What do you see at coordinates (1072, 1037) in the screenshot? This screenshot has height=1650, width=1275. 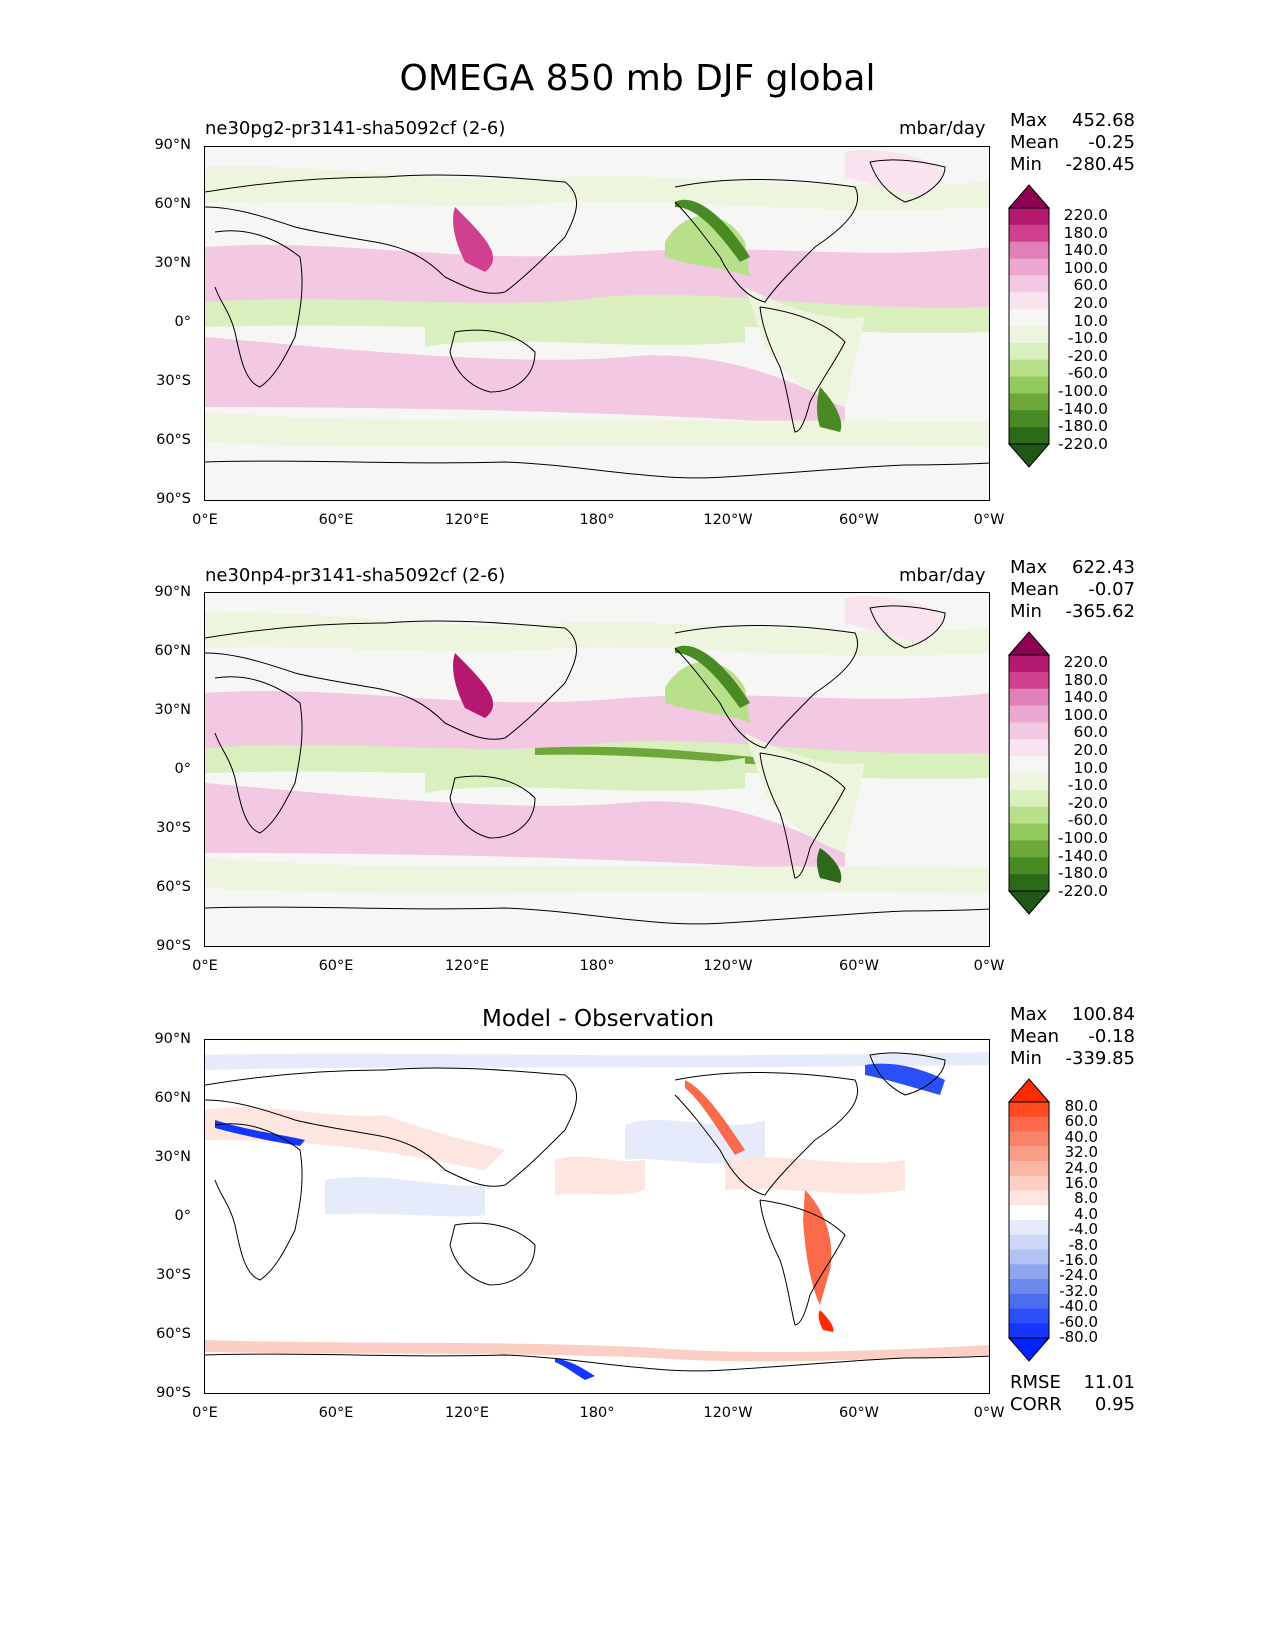 I see `panel3-stats: Max 100.84 Mean -0.18 Min -339.85` at bounding box center [1072, 1037].